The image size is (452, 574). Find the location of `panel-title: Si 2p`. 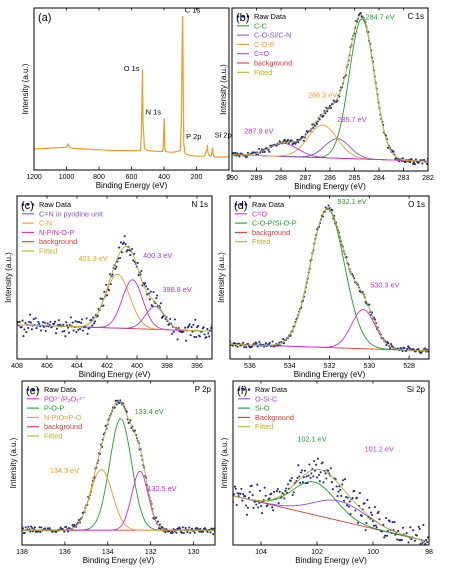

panel-title: Si 2p is located at coordinates (416, 389).